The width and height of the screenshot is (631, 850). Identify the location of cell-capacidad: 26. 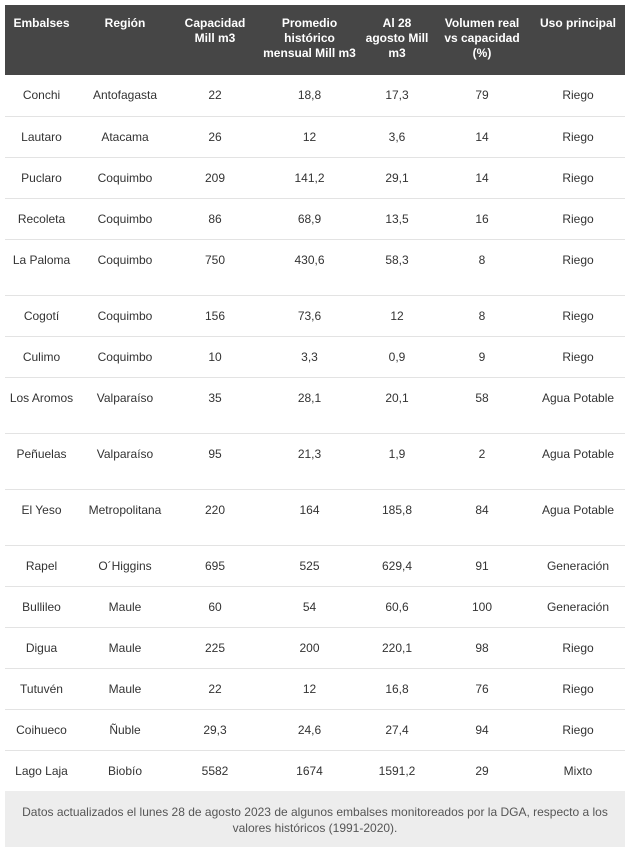
(215, 137).